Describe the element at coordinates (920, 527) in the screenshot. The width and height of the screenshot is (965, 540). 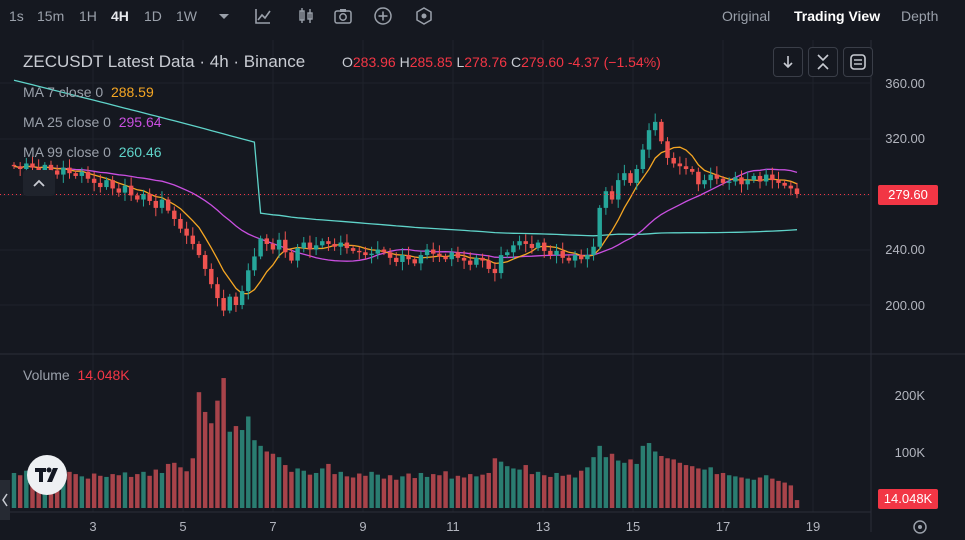
I see `gear-icon` at that location.